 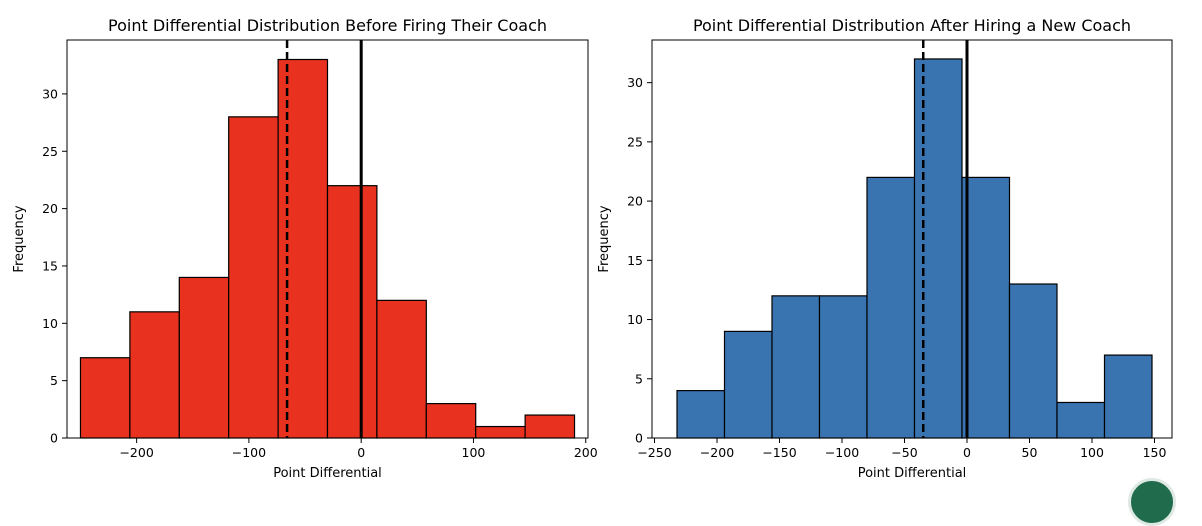 I want to click on x-tick-label: 150, so click(x=1155, y=452).